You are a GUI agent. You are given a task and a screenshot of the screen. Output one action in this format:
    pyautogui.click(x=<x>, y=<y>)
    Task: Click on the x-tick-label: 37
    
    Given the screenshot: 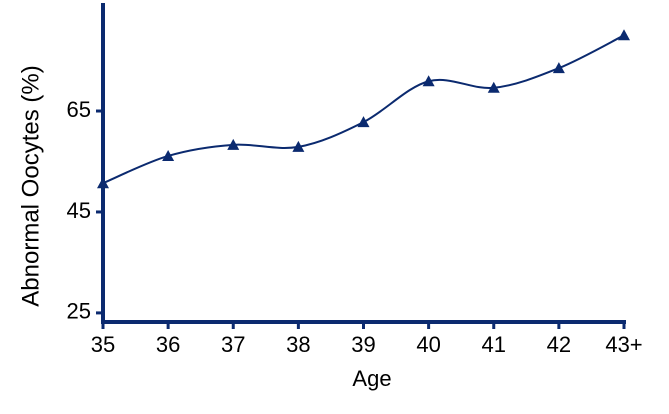 What is the action you would take?
    pyautogui.click(x=233, y=344)
    